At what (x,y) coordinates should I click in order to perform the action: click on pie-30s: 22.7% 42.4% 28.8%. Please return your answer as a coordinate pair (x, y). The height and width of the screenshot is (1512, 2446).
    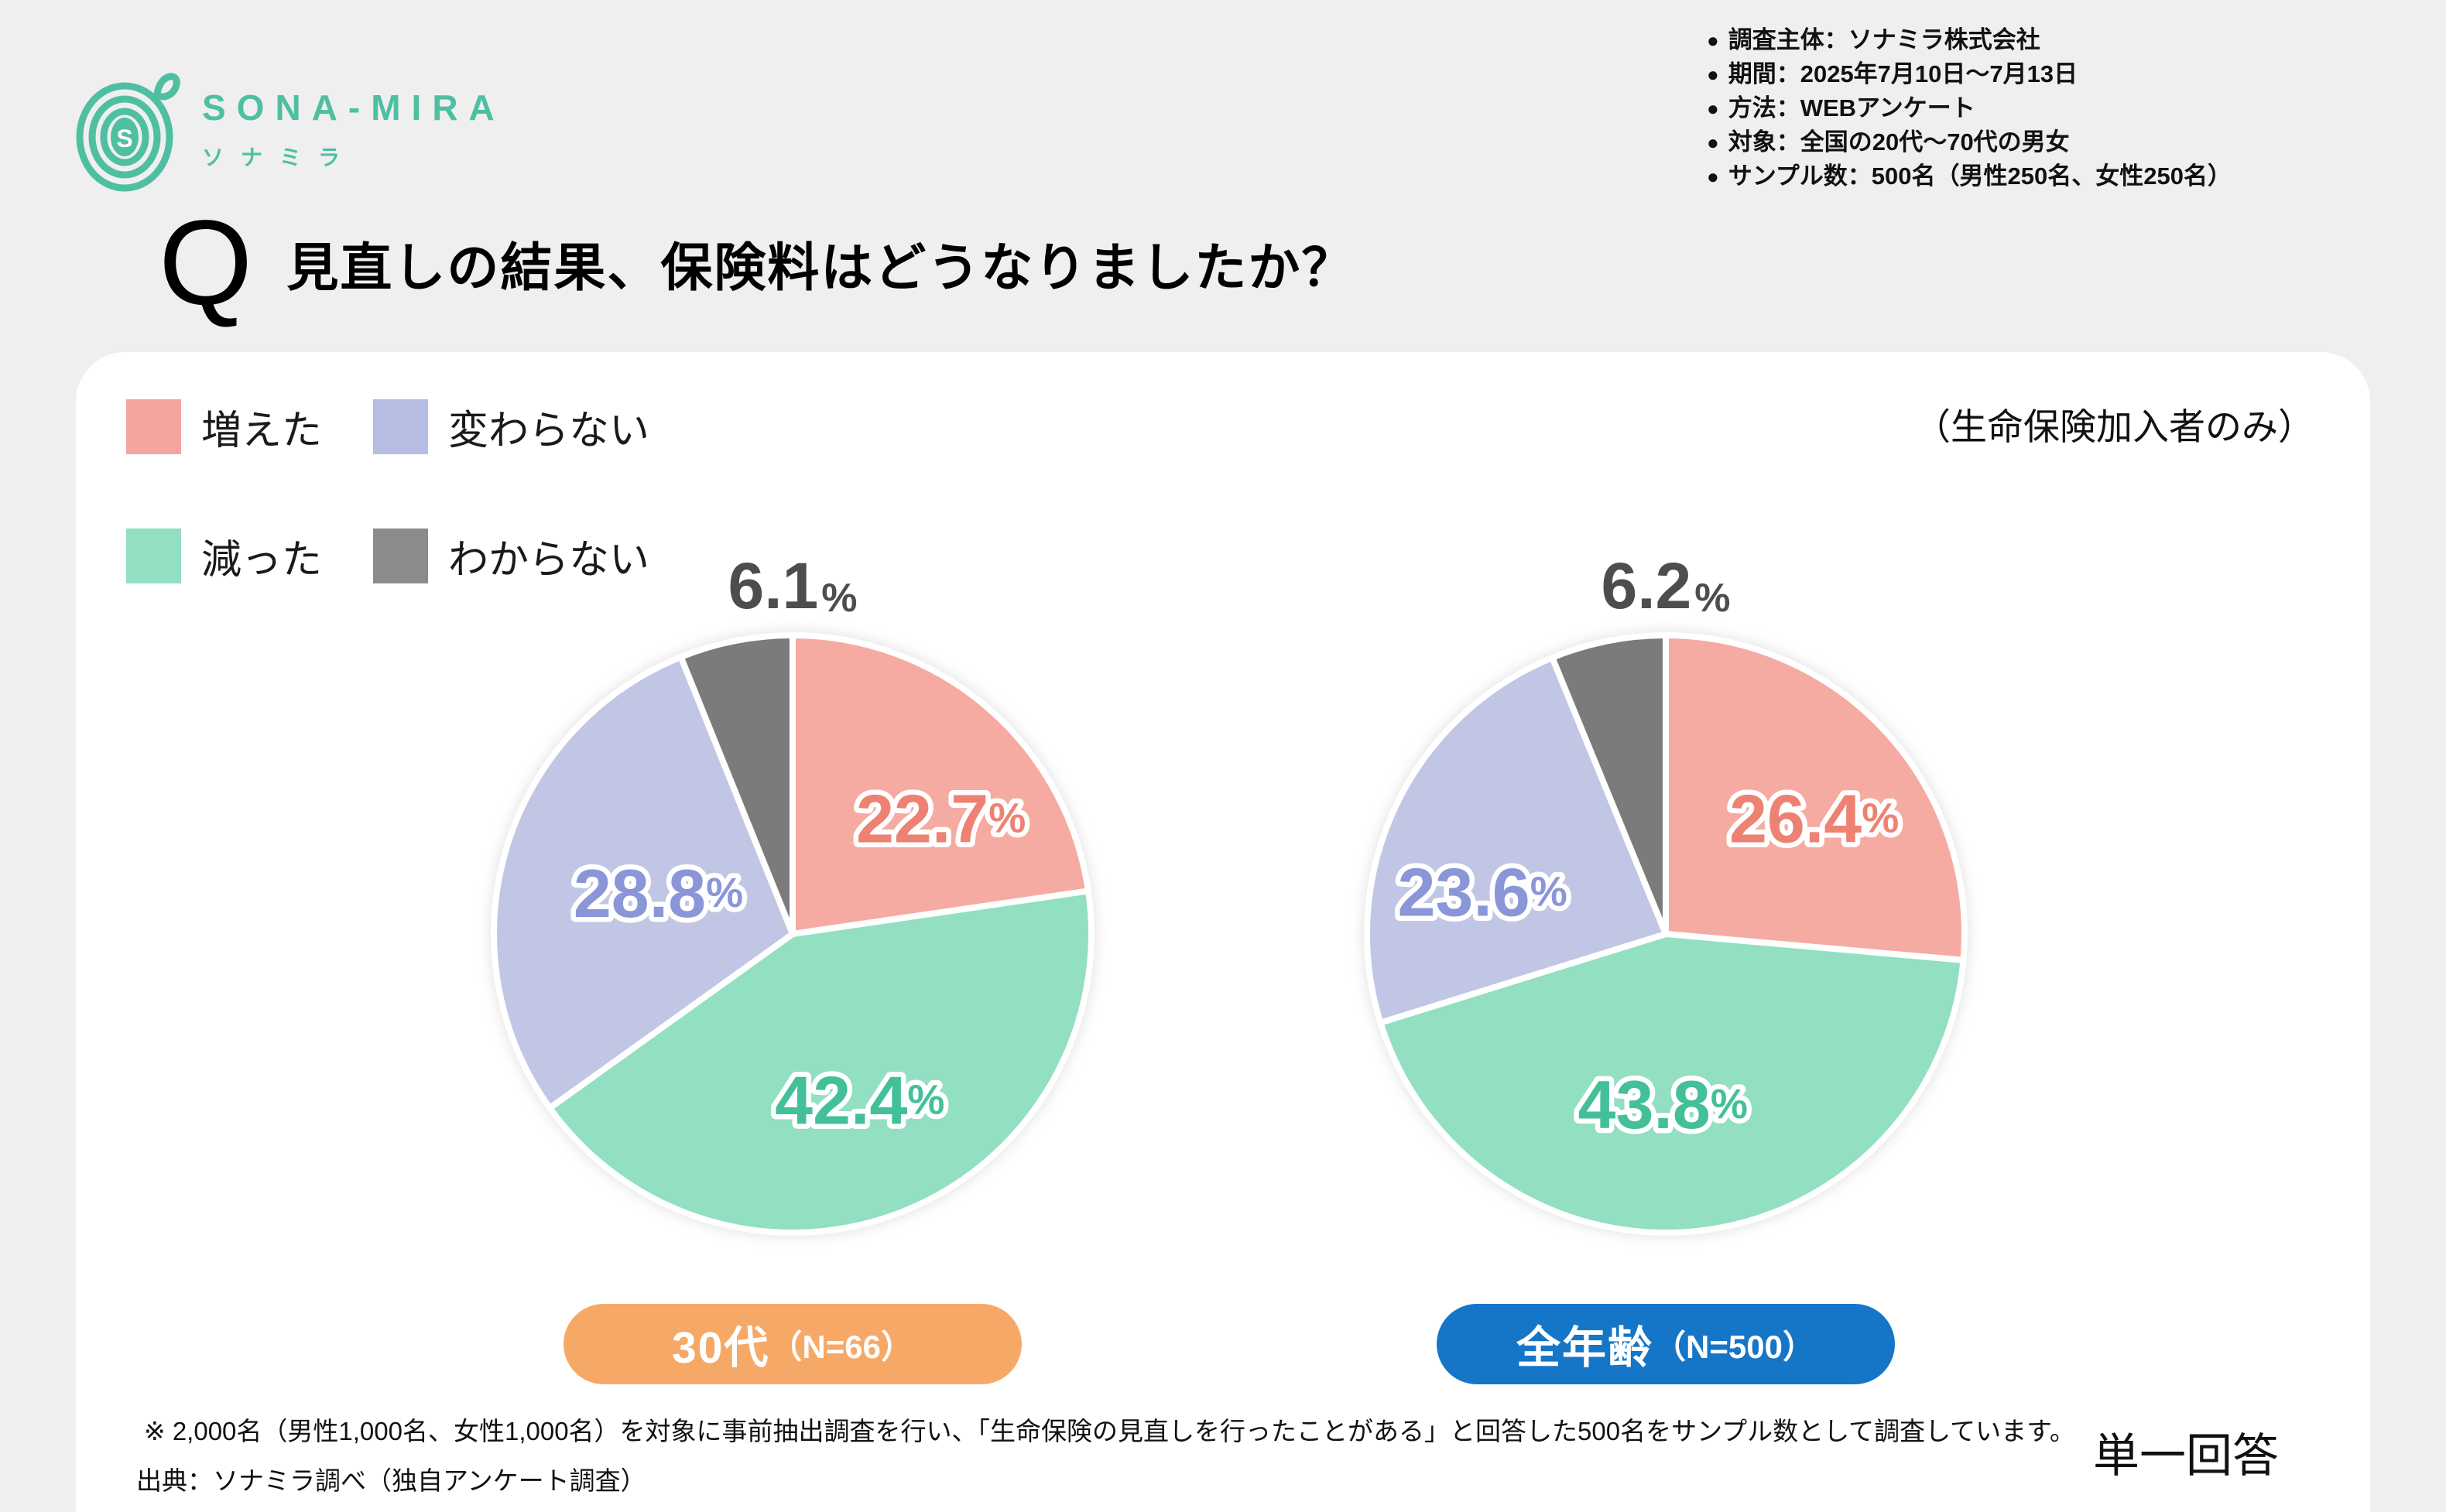
    Looking at the image, I should click on (793, 934).